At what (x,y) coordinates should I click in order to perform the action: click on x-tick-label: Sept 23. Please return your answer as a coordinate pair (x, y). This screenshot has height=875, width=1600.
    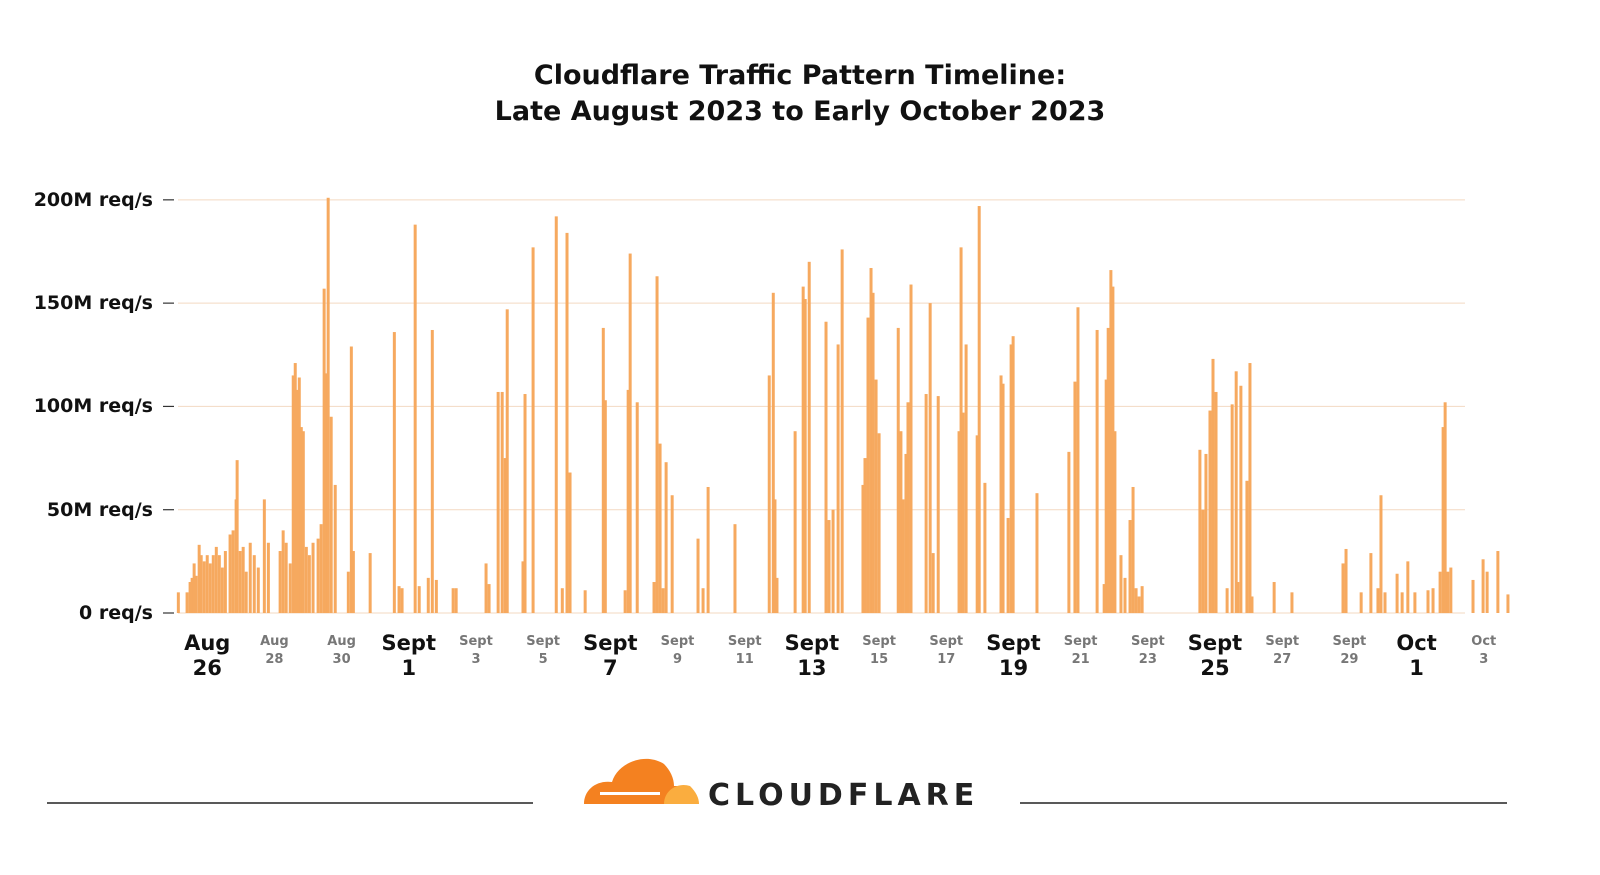
    Looking at the image, I should click on (1147, 650).